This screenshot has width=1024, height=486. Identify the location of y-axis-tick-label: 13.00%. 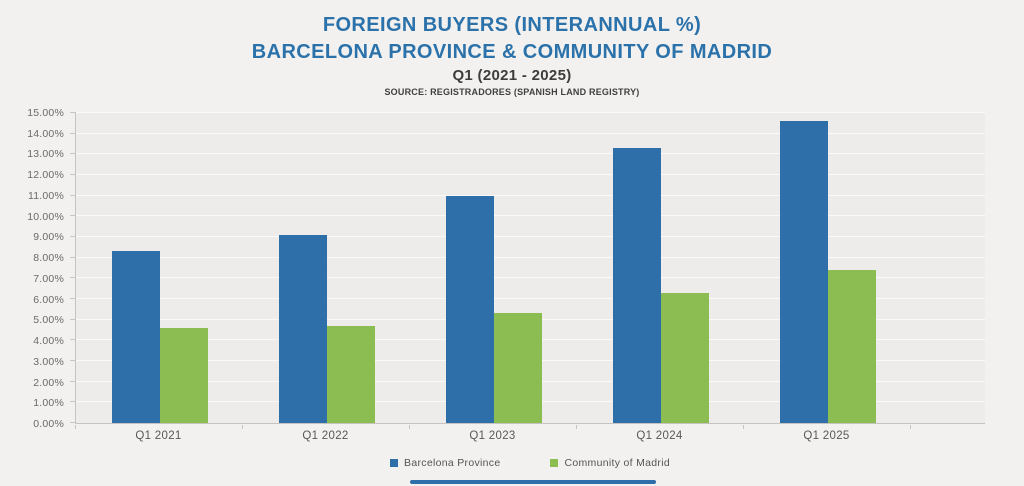
(45, 154).